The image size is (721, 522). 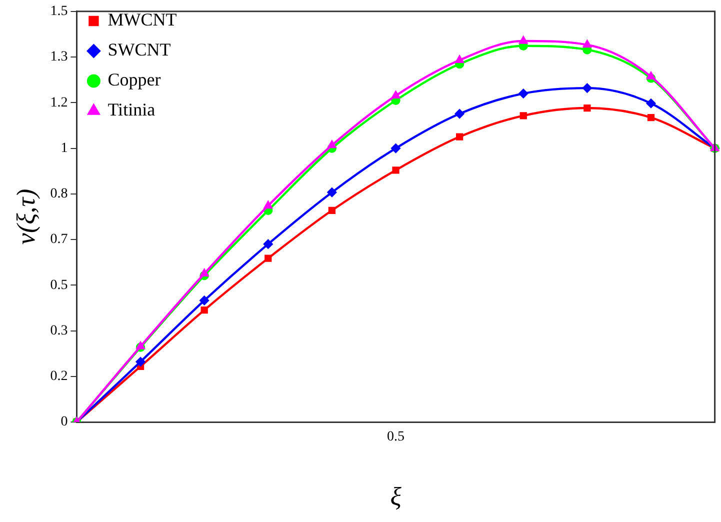 What do you see at coordinates (59, 330) in the screenshot?
I see `y-tick-label: 0.3` at bounding box center [59, 330].